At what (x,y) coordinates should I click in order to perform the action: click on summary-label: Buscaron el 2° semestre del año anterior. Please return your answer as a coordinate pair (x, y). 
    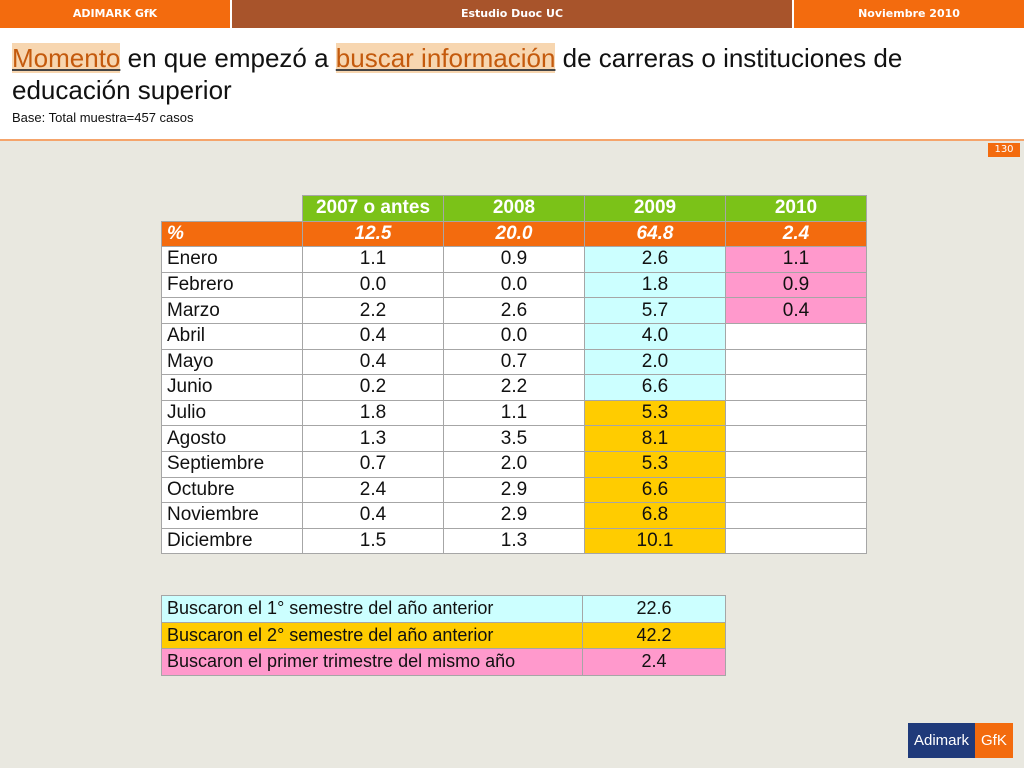
    Looking at the image, I should click on (372, 635).